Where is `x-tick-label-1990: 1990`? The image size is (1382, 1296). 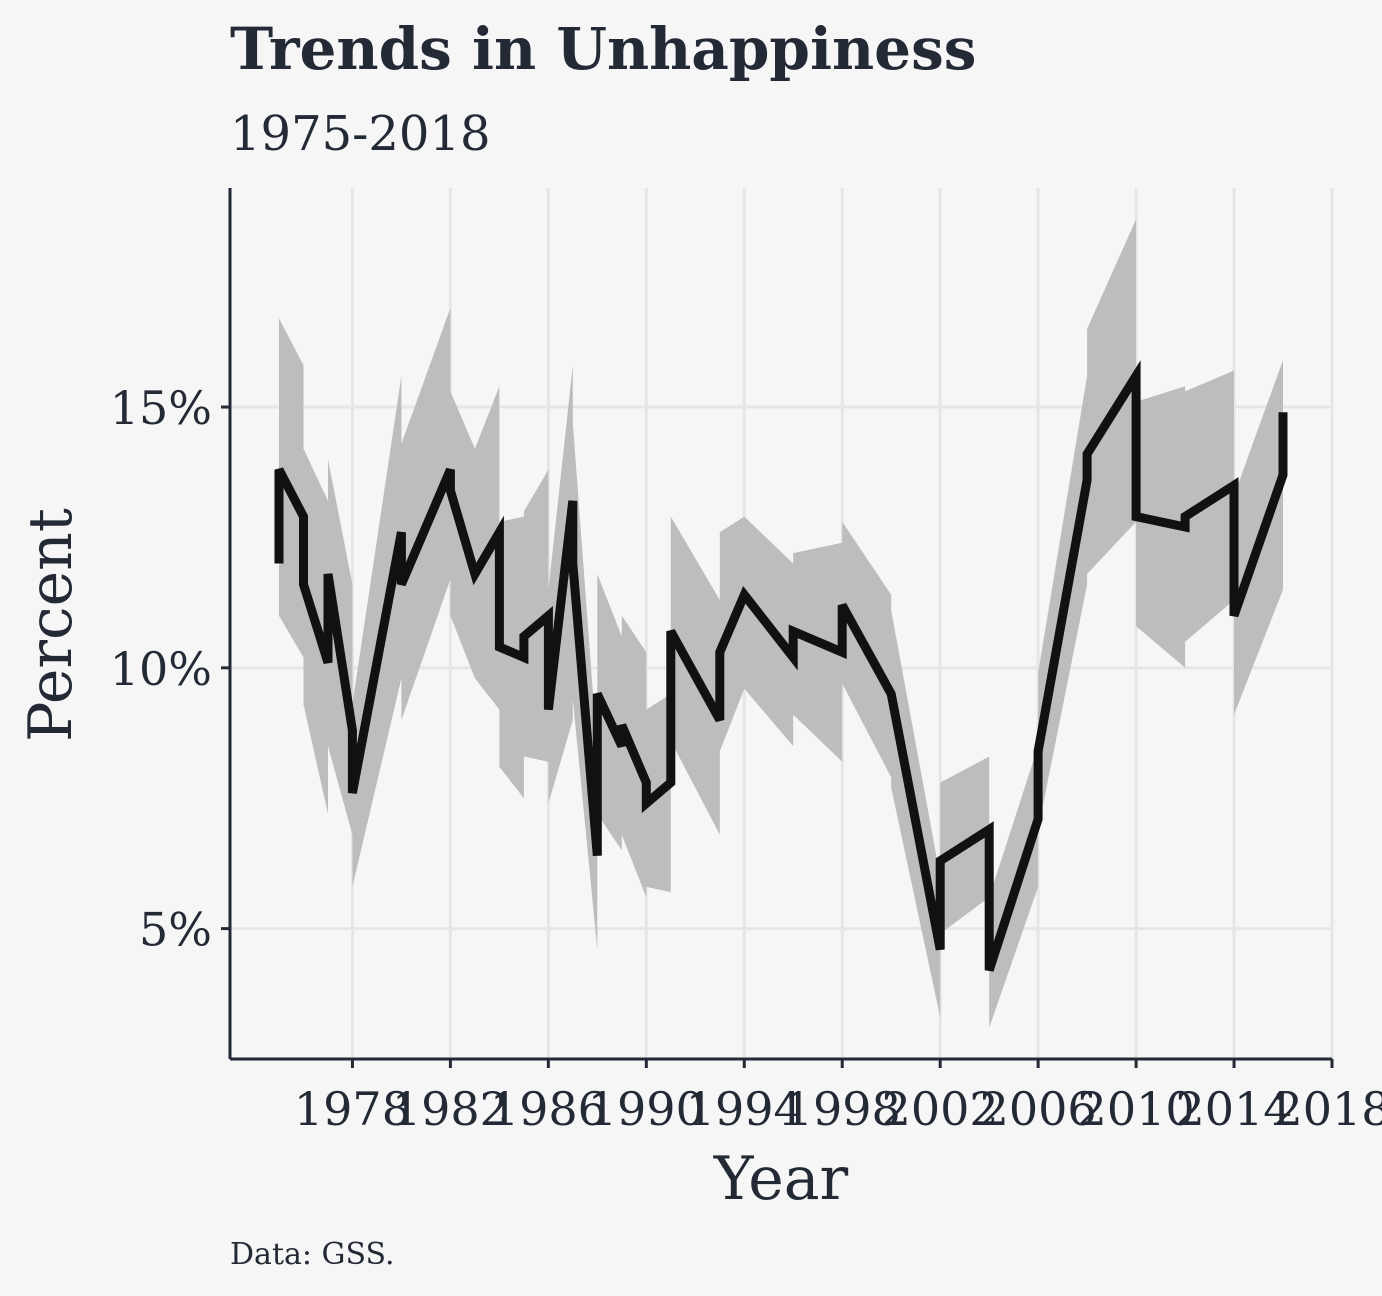 x-tick-label-1990: 1990 is located at coordinates (646, 1109).